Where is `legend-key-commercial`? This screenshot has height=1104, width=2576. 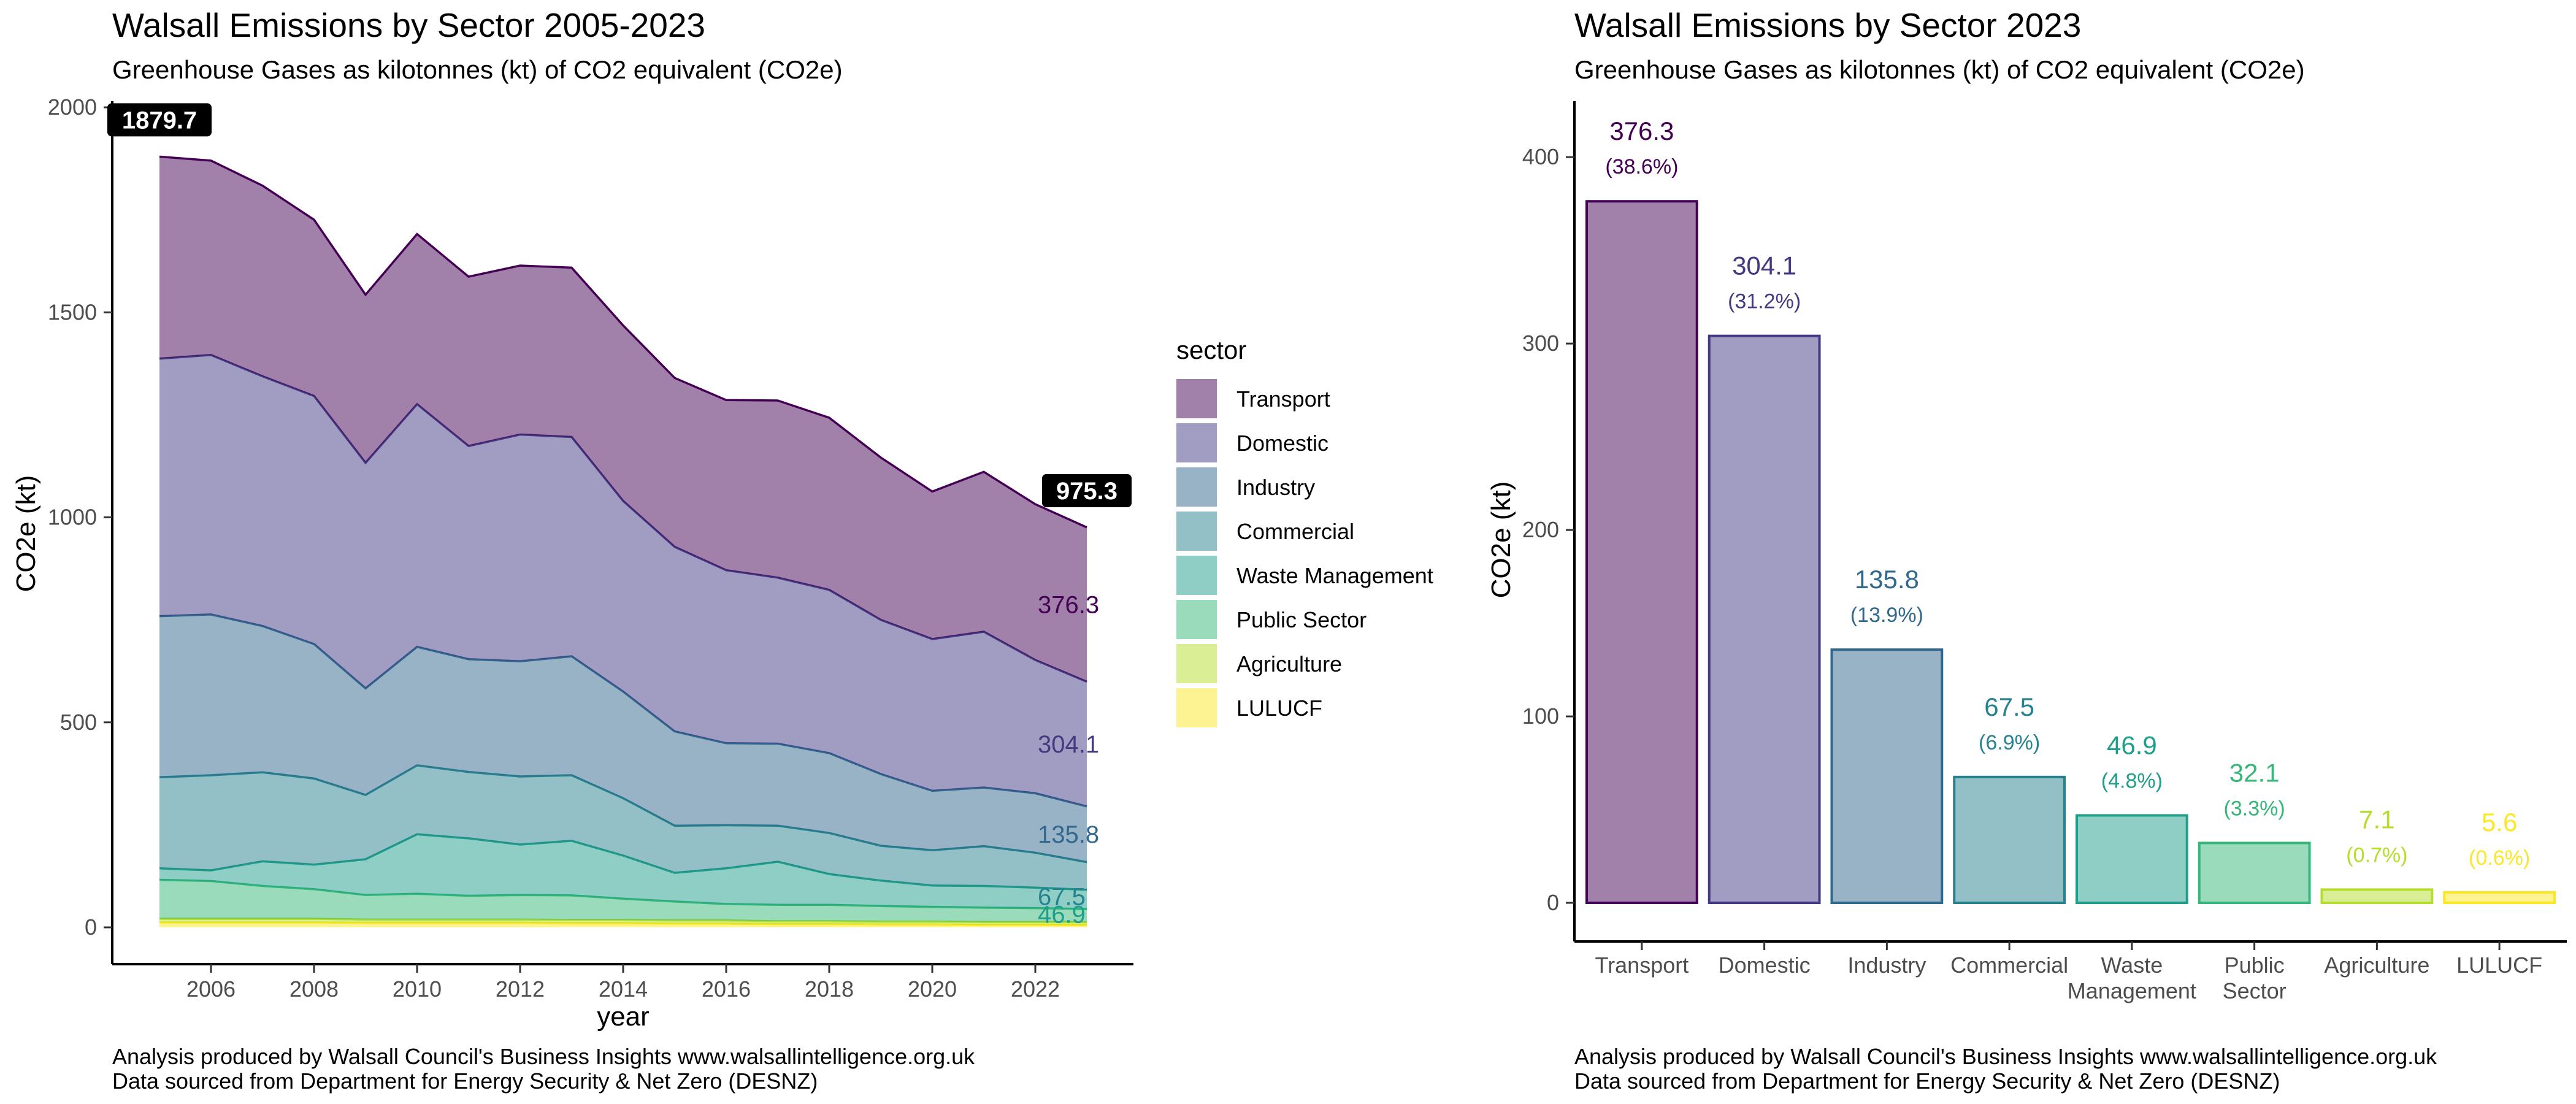
legend-key-commercial is located at coordinates (1196, 531).